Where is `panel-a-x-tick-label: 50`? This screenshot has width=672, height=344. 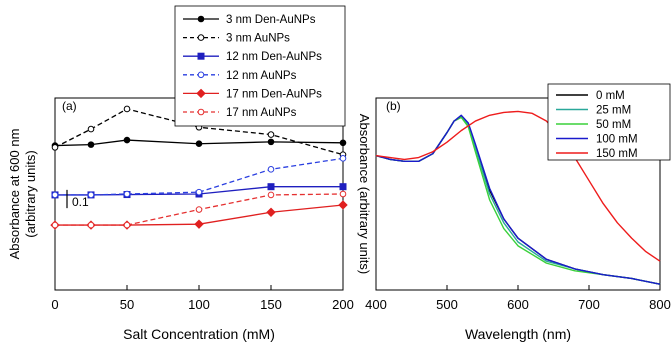 panel-a-x-tick-label: 50 is located at coordinates (127, 304).